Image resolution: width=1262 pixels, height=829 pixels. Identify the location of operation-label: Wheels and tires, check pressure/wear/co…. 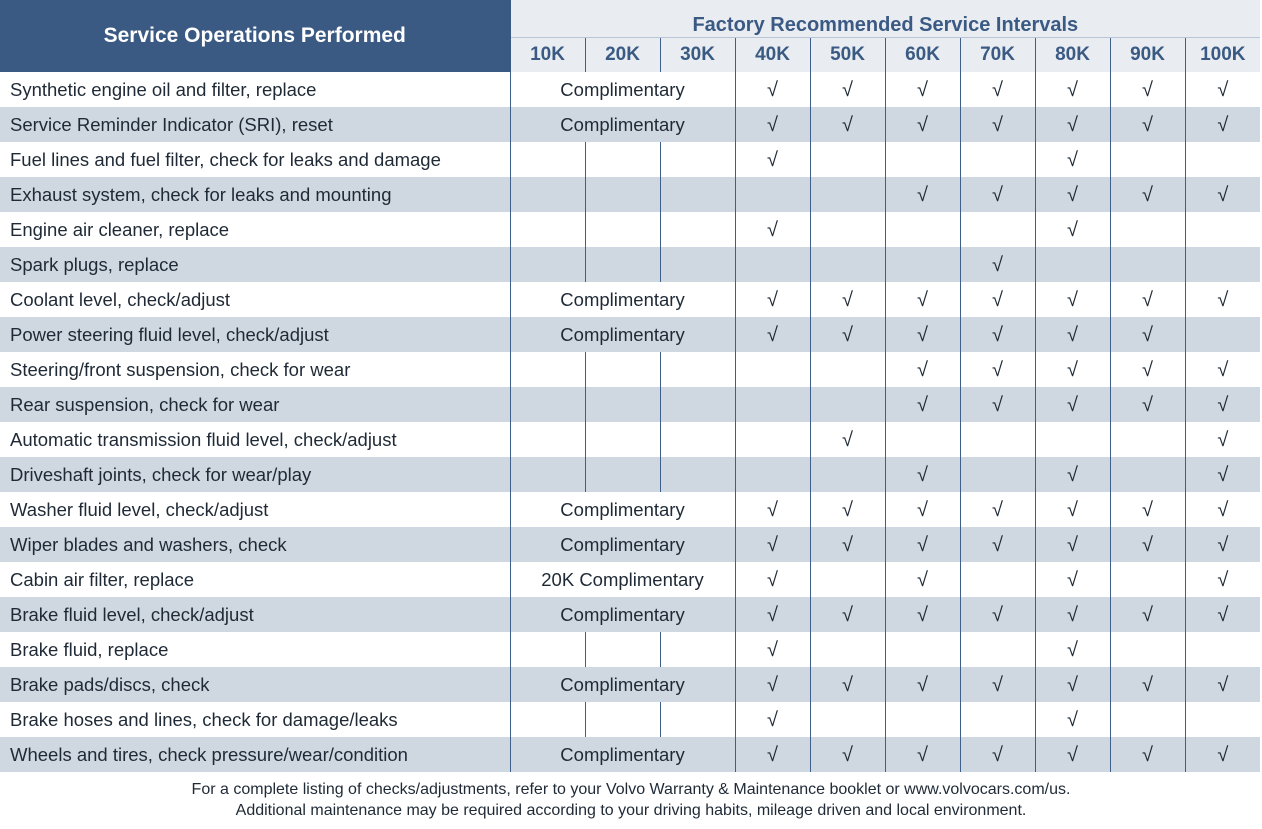
(255, 754).